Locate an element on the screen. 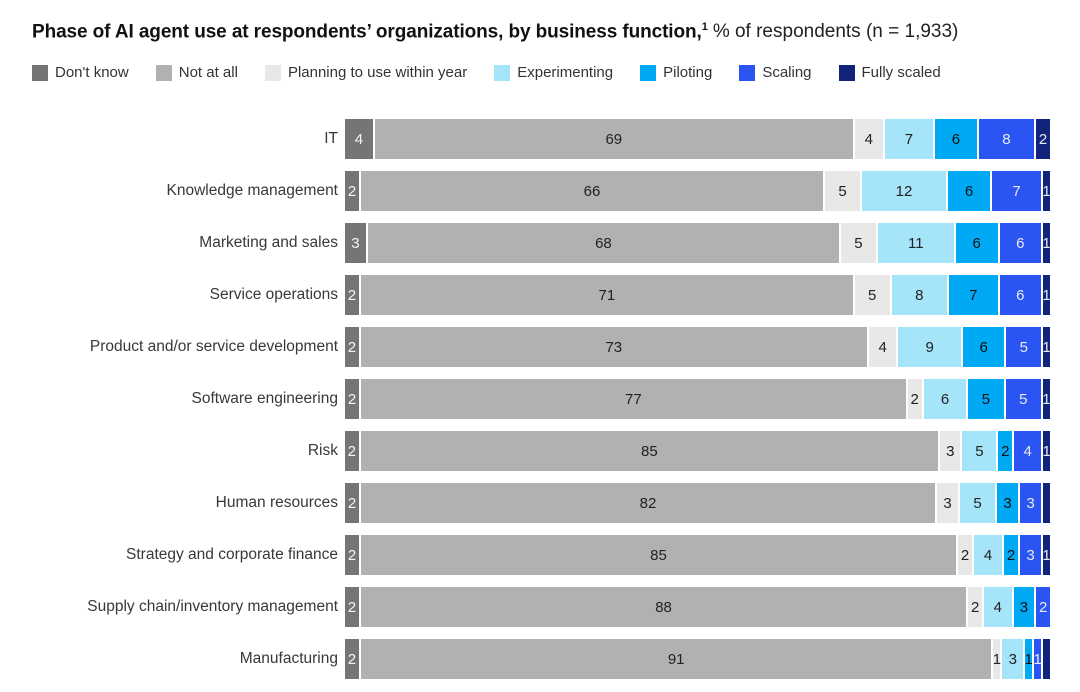  footnote-marker: 1 is located at coordinates (704, 27).